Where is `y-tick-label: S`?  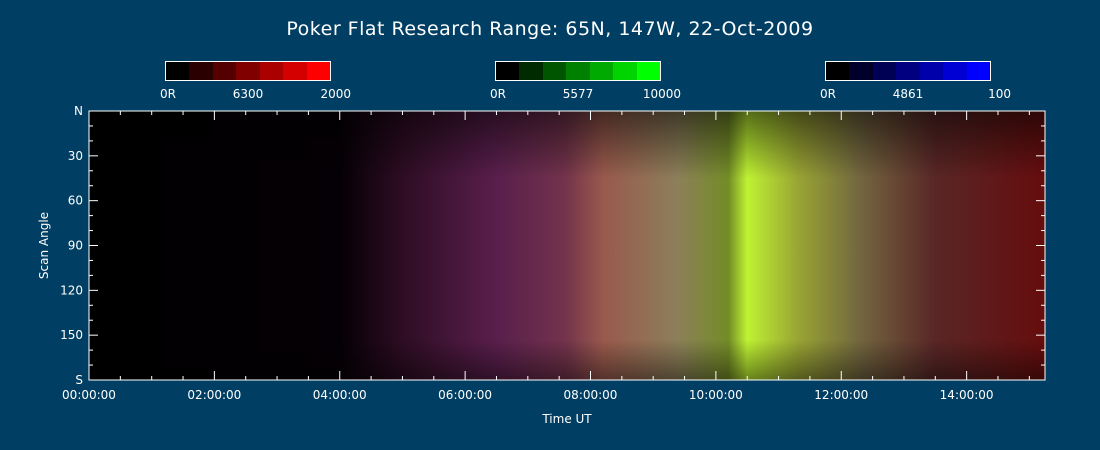
y-tick-label: S is located at coordinates (79, 380).